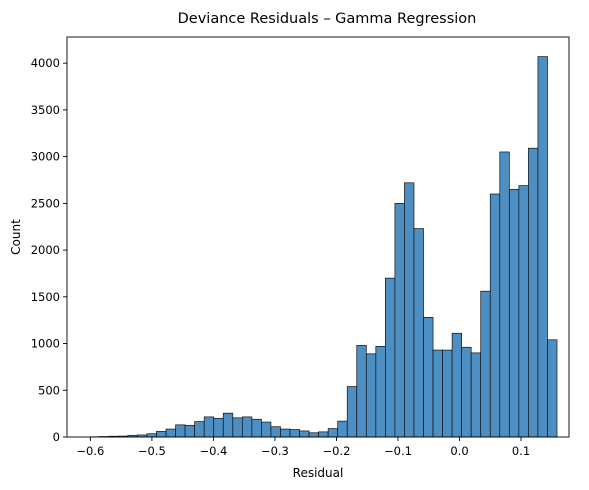 This screenshot has width=589, height=490. What do you see at coordinates (56, 437) in the screenshot?
I see `y-tick-label: 0` at bounding box center [56, 437].